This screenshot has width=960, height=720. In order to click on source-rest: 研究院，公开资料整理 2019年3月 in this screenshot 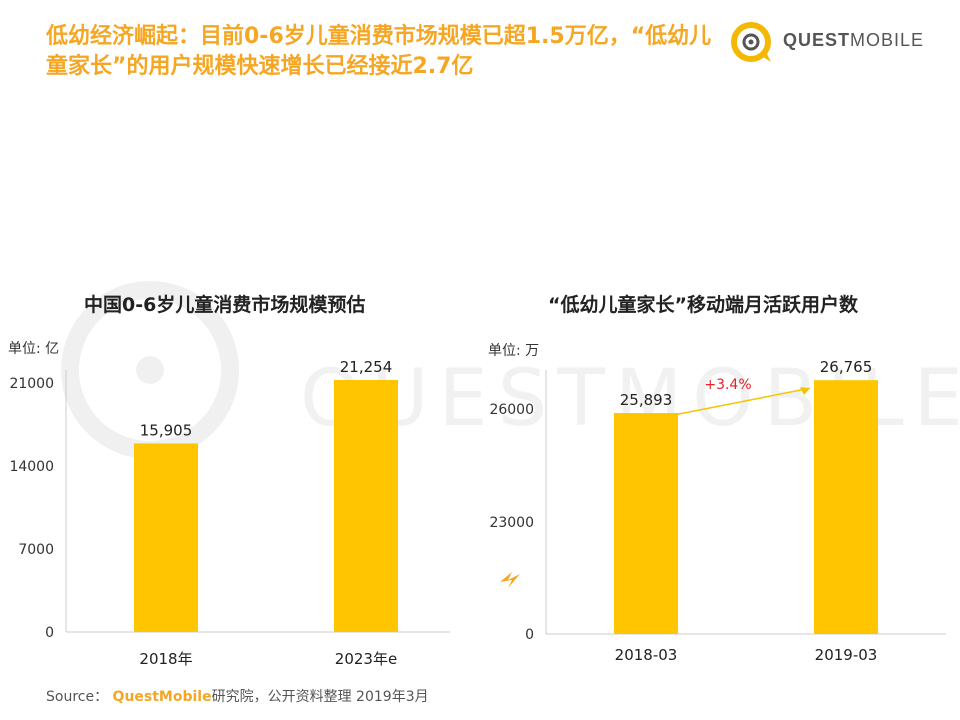, I will do `click(320, 697)`.